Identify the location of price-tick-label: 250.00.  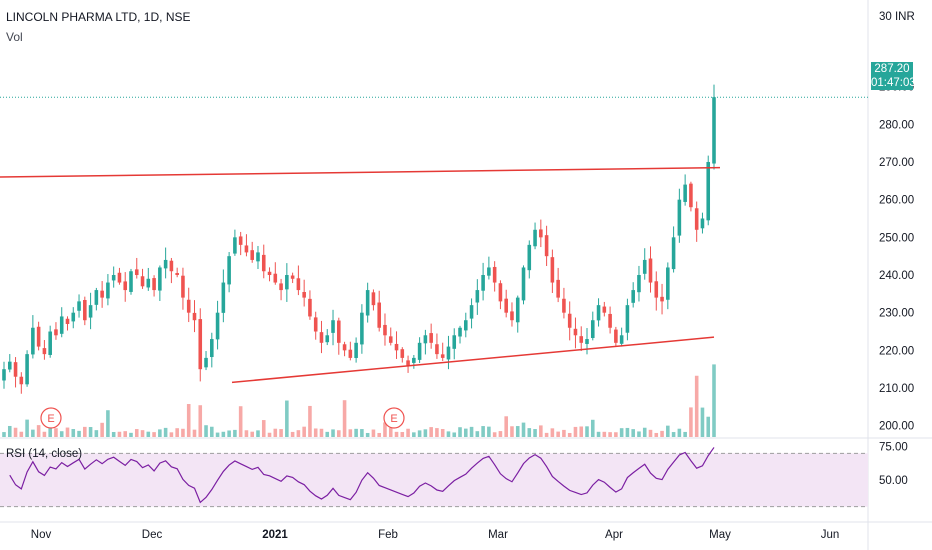
(896, 238).